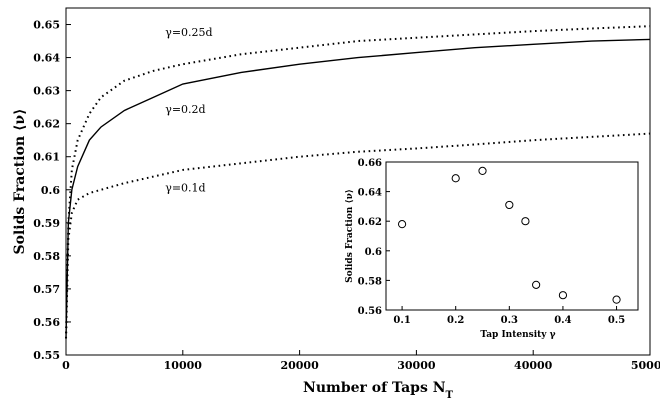 The image size is (660, 398). Describe the element at coordinates (533, 365) in the screenshot. I see `main-x-tick-label: 40000` at that location.